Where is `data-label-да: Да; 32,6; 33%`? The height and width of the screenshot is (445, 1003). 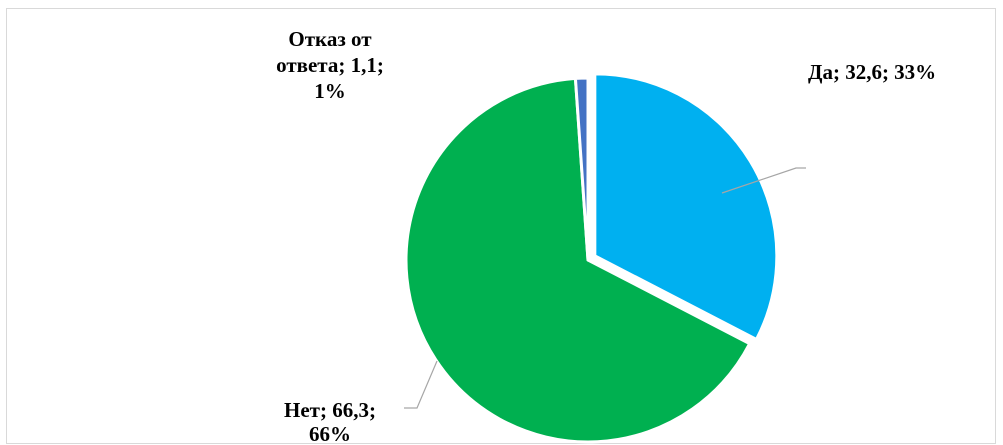 data-label-да: Да; 32,6; 33% is located at coordinates (872, 72).